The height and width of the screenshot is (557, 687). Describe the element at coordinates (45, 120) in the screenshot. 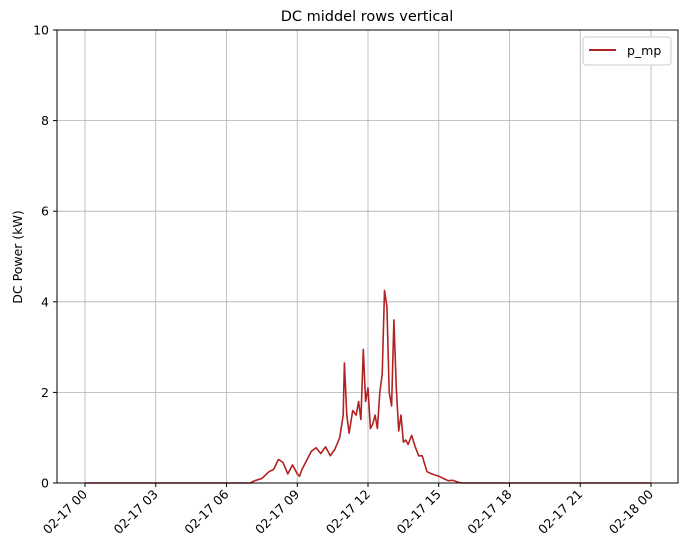

I see `y-tick-label: 8` at that location.